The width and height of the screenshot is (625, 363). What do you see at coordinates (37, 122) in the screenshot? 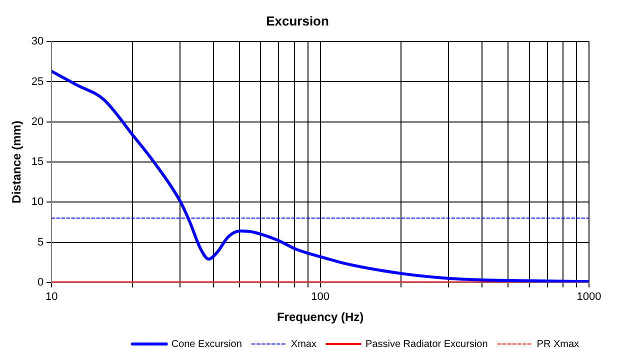
I see `y-tick-label: 20` at bounding box center [37, 122].